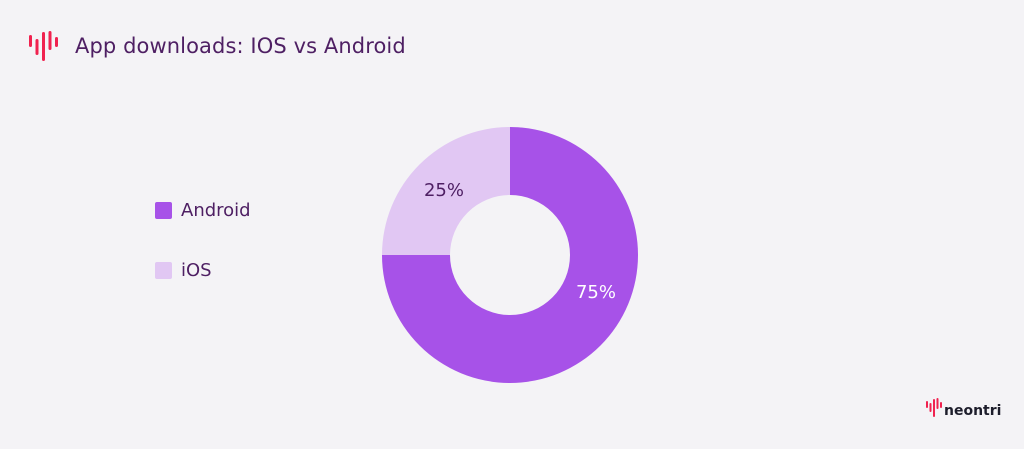 This screenshot has height=449, width=1024. I want to click on legend-label: Android, so click(216, 210).